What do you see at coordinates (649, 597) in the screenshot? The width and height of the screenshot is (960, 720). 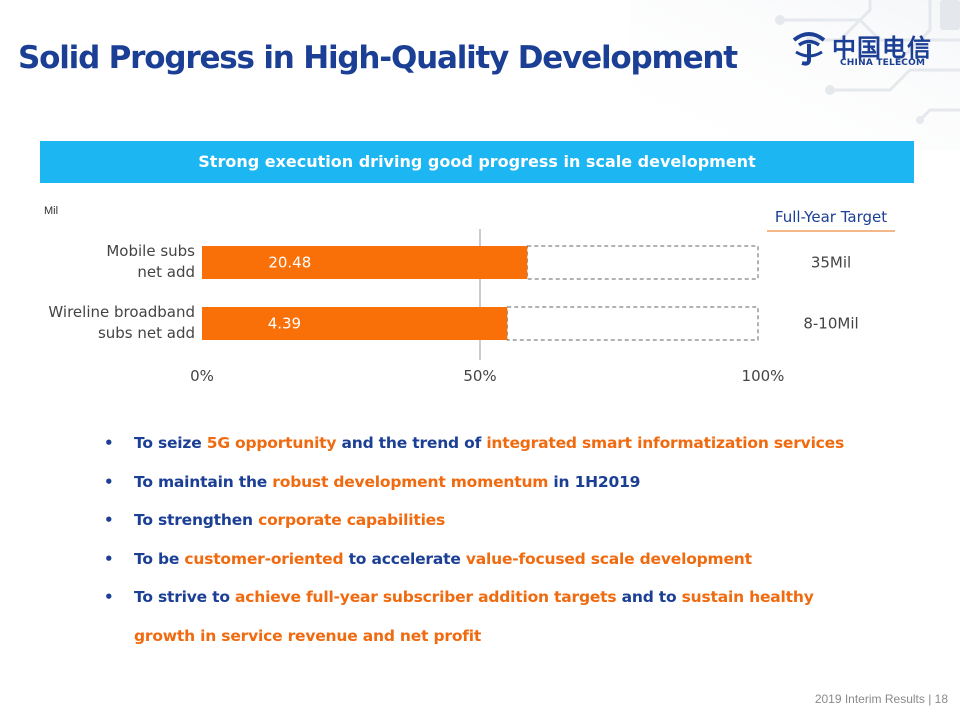 I see `bullet-text: and to` at bounding box center [649, 597].